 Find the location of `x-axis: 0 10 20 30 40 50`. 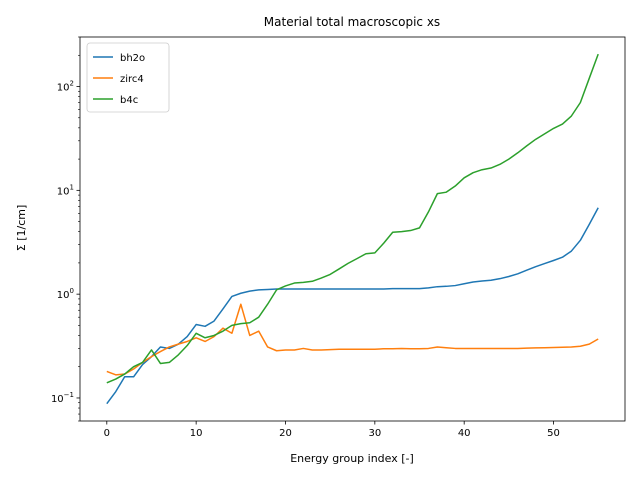

x-axis: 0 10 20 30 40 50 is located at coordinates (332, 430).